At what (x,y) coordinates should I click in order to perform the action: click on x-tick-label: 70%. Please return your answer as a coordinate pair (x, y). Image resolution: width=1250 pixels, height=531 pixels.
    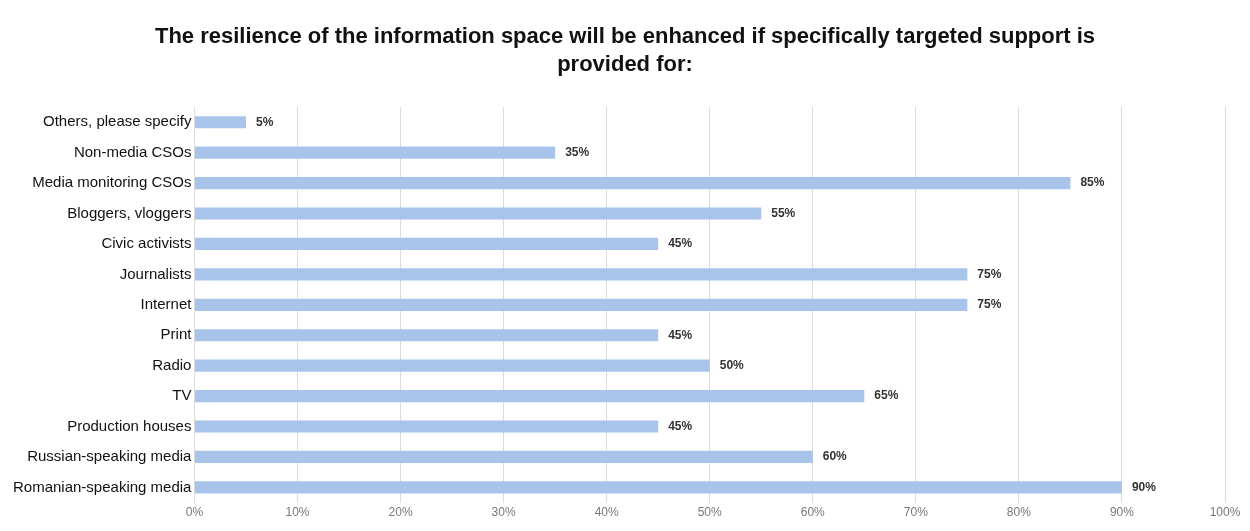
    Looking at the image, I should click on (916, 512).